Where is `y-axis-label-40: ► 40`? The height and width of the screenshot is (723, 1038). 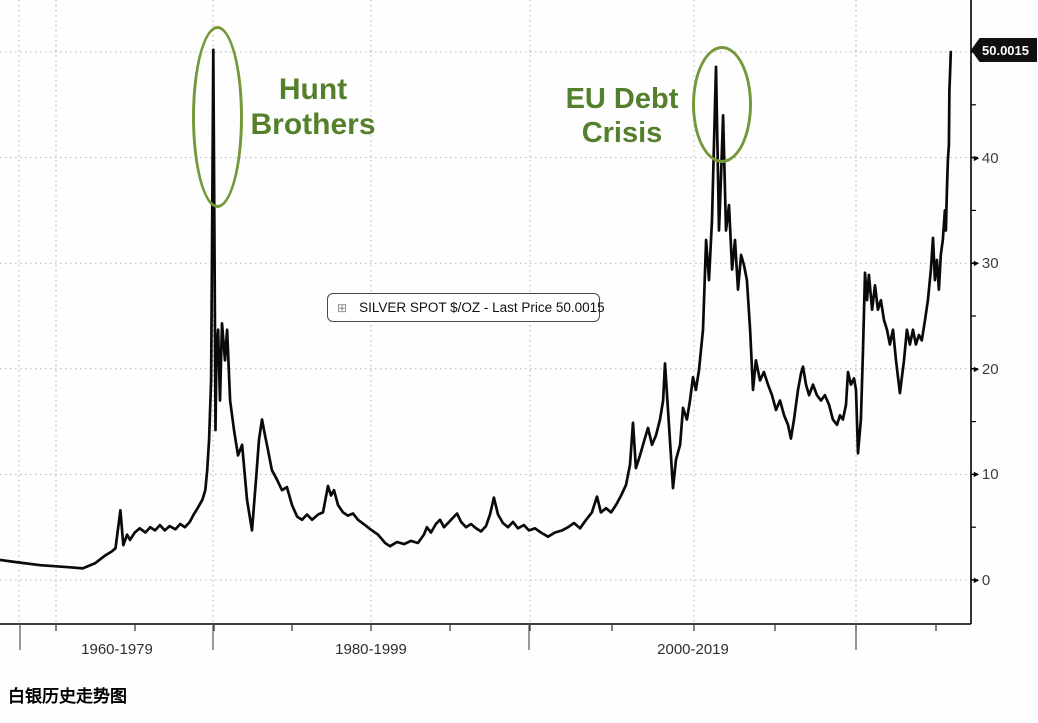 y-axis-label-40: ► 40 is located at coordinates (985, 158).